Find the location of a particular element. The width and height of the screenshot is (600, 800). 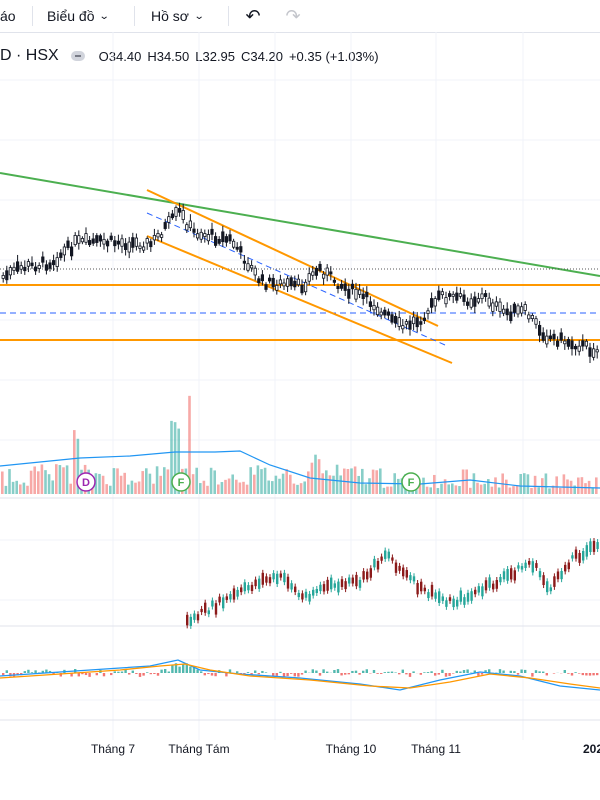

redo-icon: ↷ is located at coordinates (293, 15).